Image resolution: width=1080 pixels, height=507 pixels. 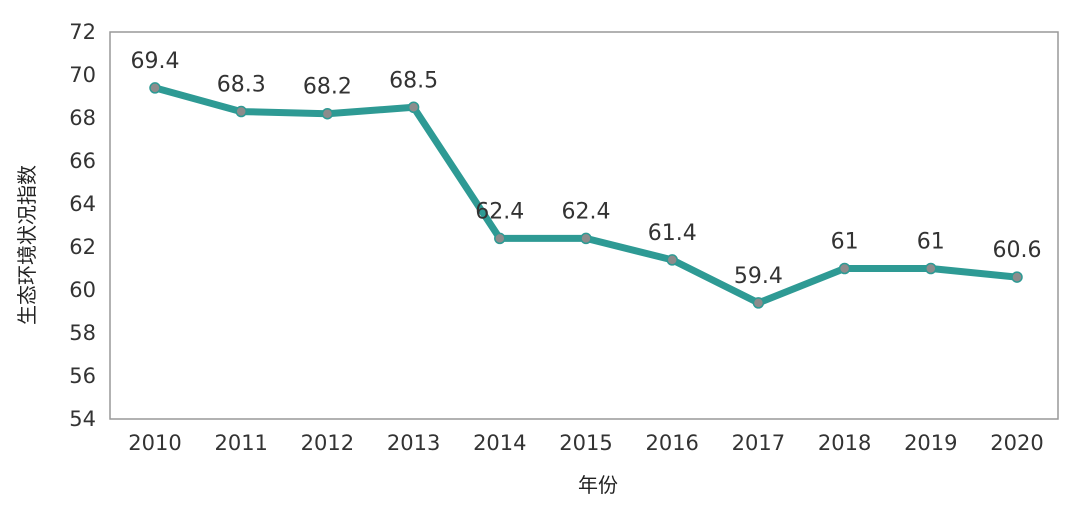 I want to click on y-tick-label: 54, so click(x=82, y=419).